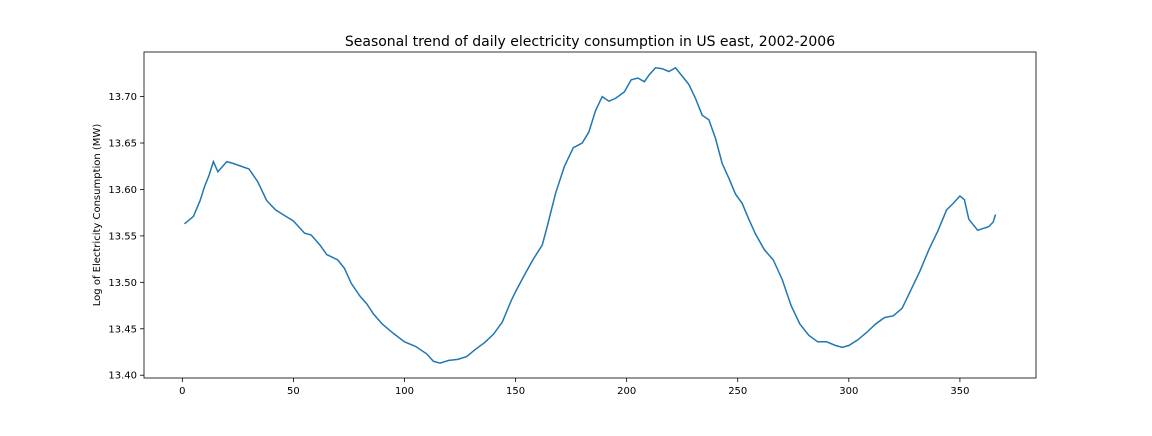  What do you see at coordinates (122, 144) in the screenshot?
I see `y-tick-label: 13.65` at bounding box center [122, 144].